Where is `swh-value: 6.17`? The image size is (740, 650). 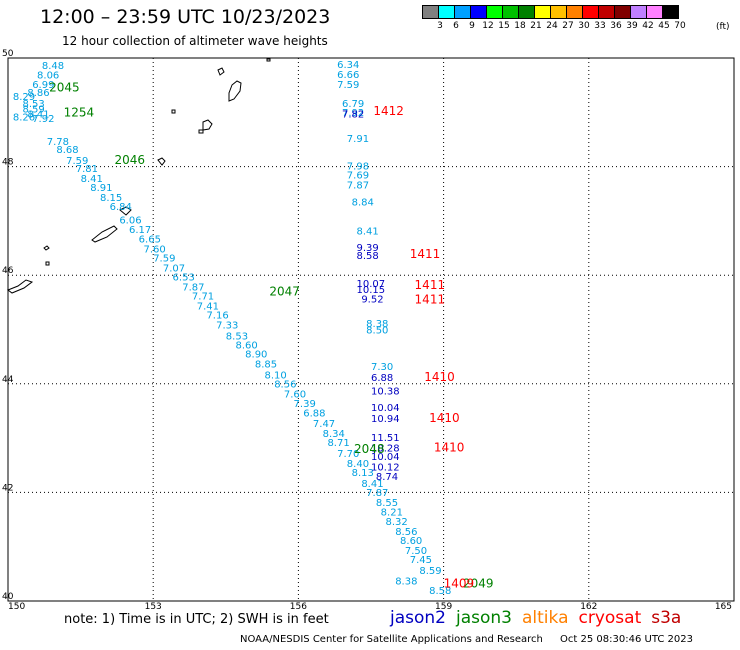 swh-value: 6.17 is located at coordinates (140, 230).